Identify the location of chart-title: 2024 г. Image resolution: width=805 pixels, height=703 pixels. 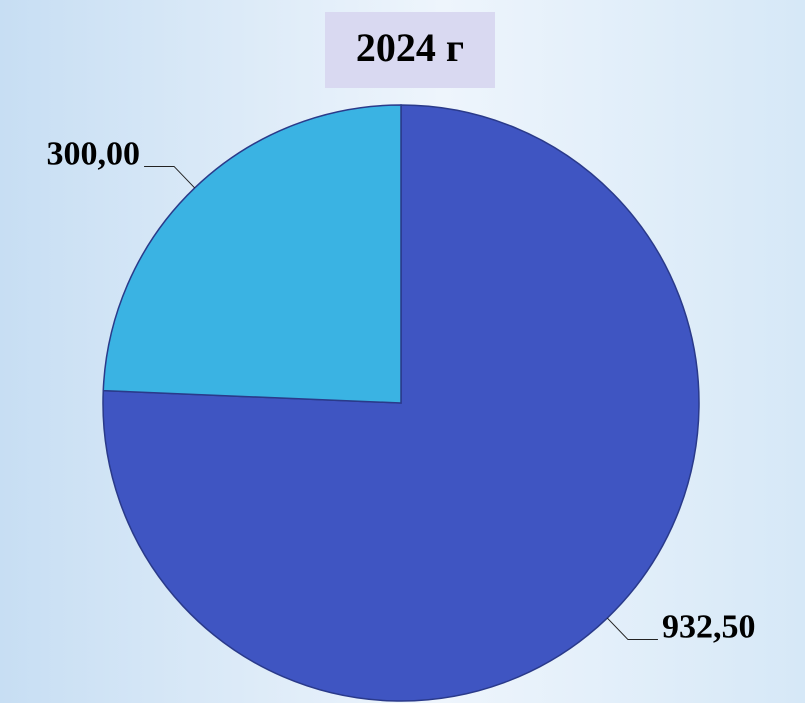
(410, 47).